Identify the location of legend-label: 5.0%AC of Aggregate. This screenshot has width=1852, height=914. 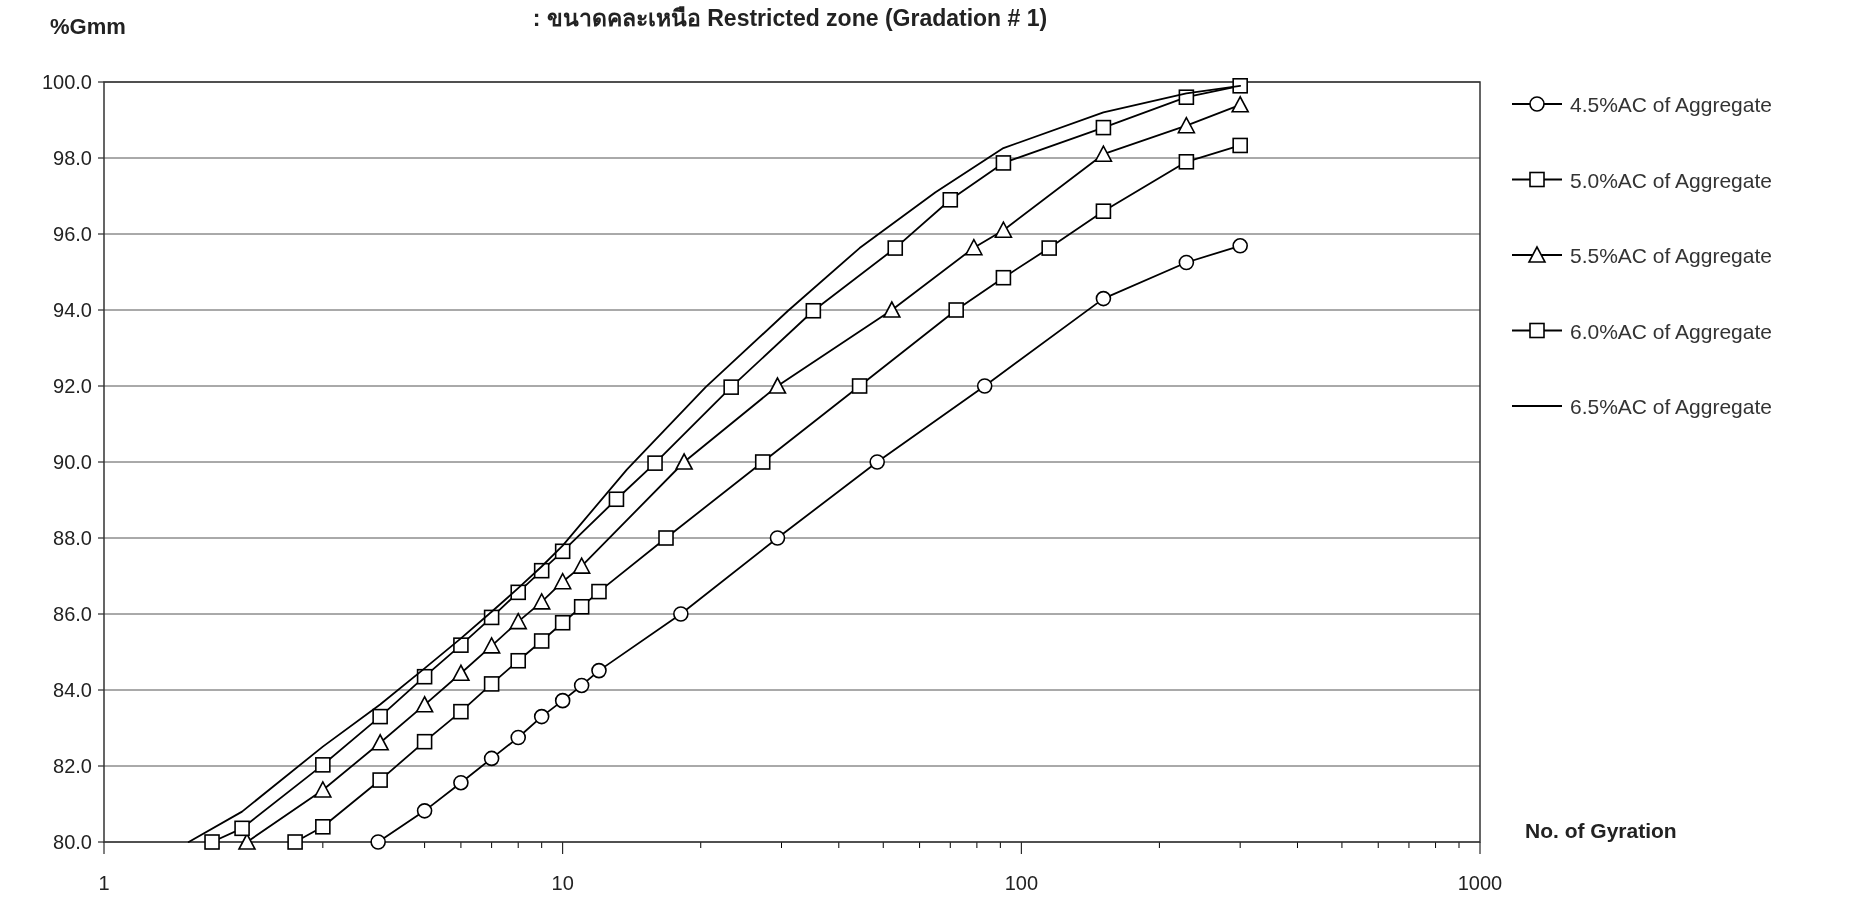
(1671, 180).